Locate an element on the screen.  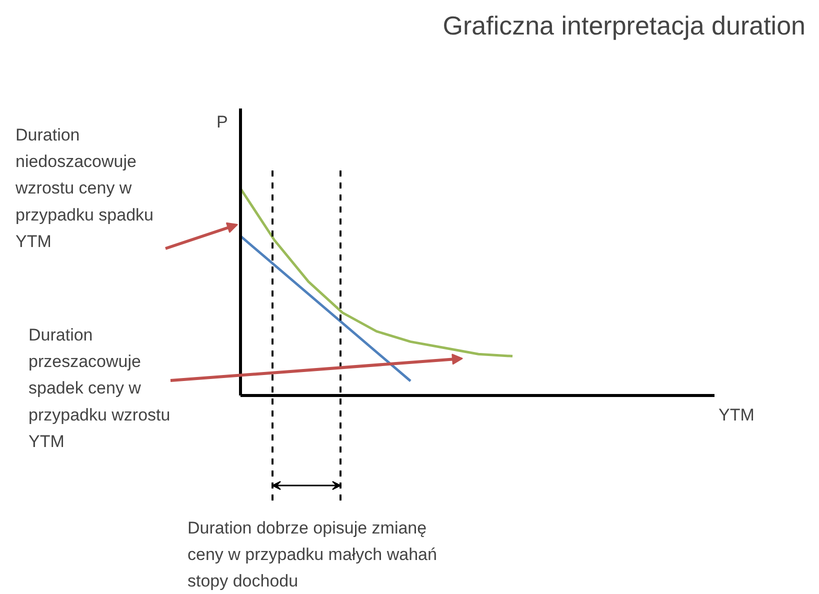
text: Duration niedoszacowuje wzrostu ceny w przypadku spadku YTM is located at coordinates (84, 188).